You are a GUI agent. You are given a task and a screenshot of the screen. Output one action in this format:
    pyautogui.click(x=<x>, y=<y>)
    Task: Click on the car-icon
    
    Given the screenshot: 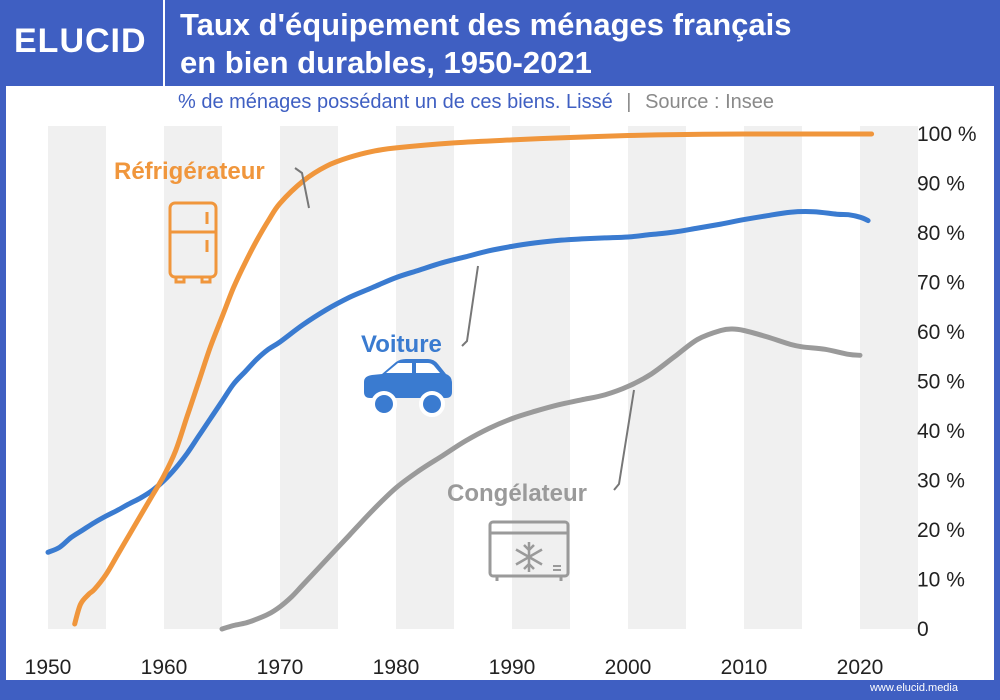 What is the action you would take?
    pyautogui.click(x=408, y=388)
    